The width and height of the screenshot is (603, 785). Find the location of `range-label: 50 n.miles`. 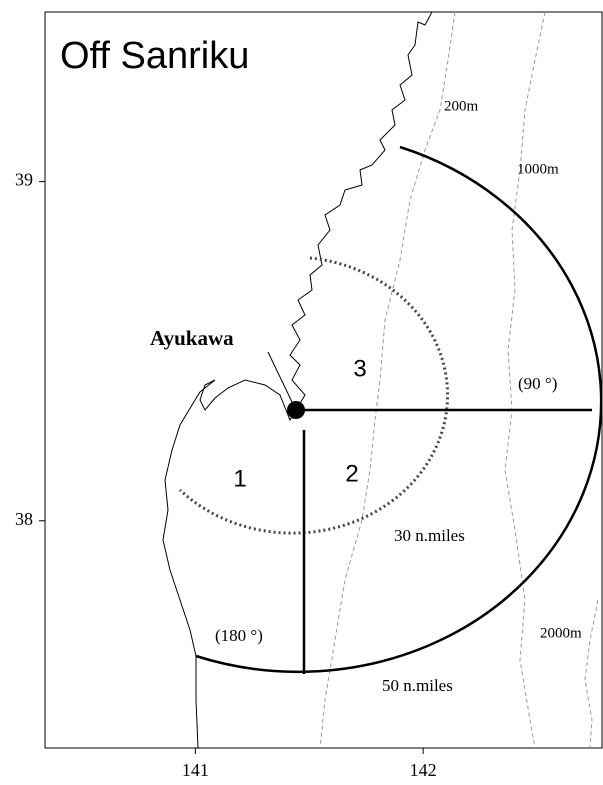

range-label: 50 n.miles is located at coordinates (417, 685).